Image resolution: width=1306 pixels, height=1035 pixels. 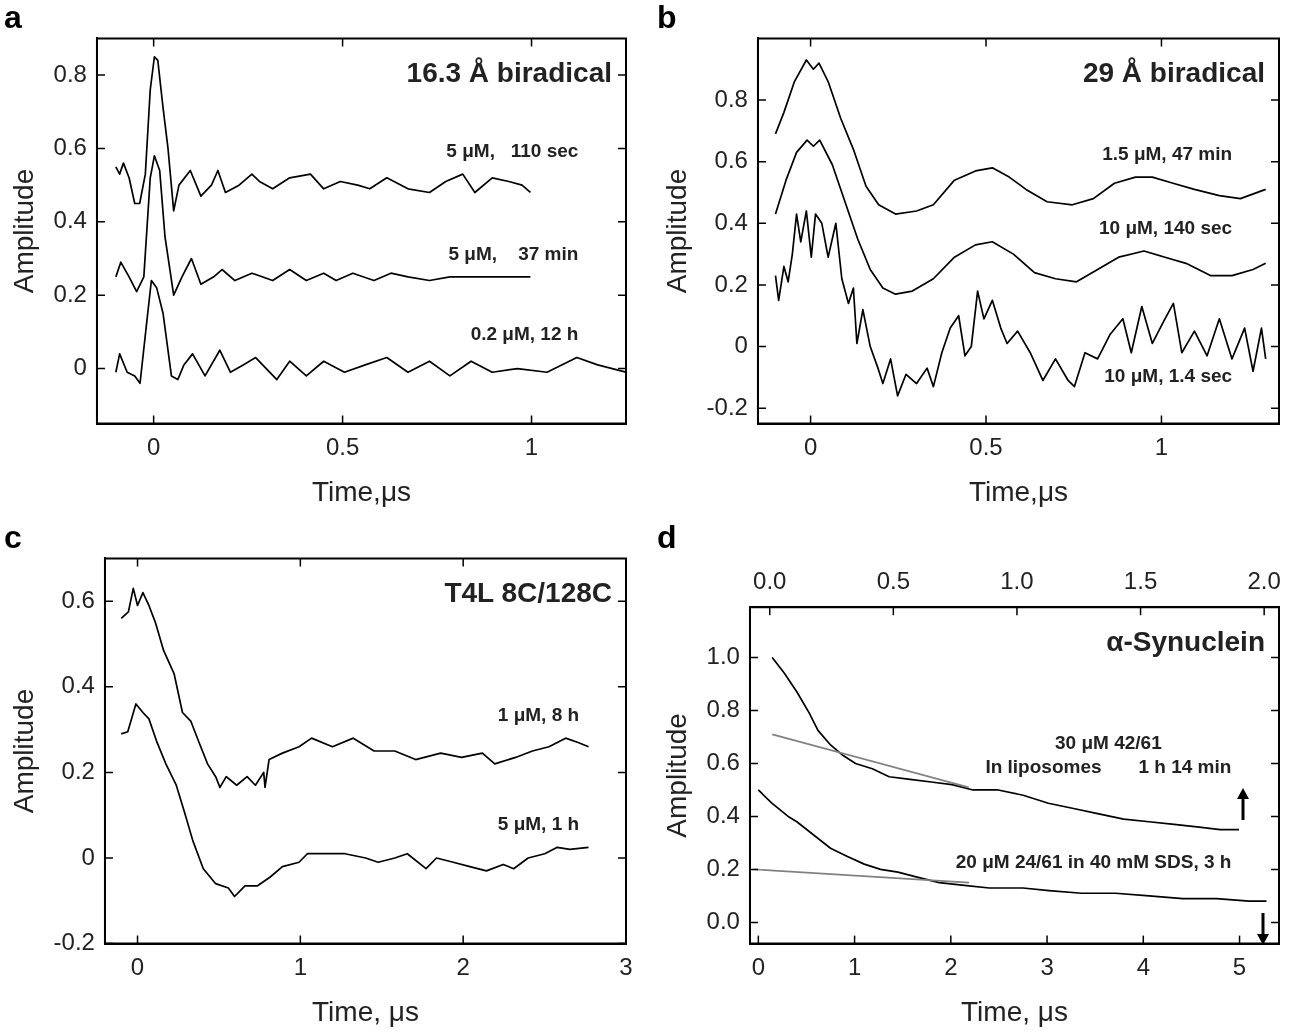 What do you see at coordinates (770, 581) in the screenshot?
I see `x2-tick-label: 0.0` at bounding box center [770, 581].